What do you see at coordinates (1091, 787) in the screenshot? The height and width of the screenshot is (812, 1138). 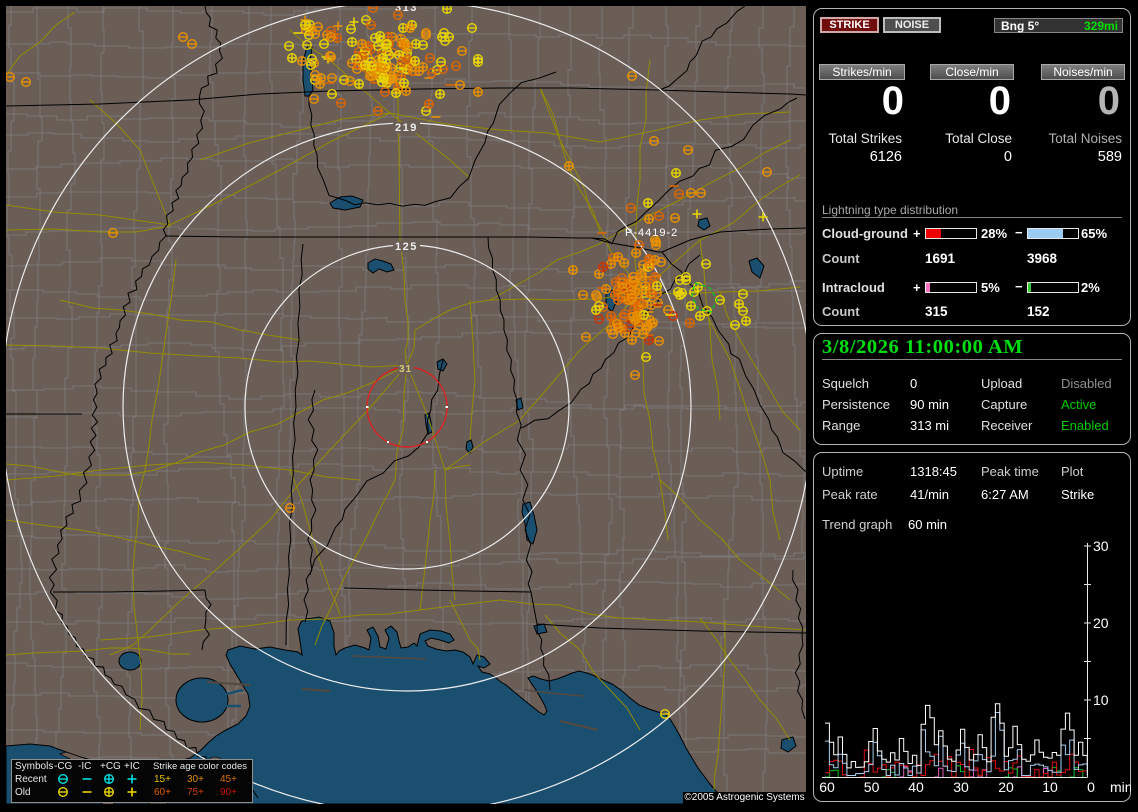 I see `svg-text: 0` at bounding box center [1091, 787].